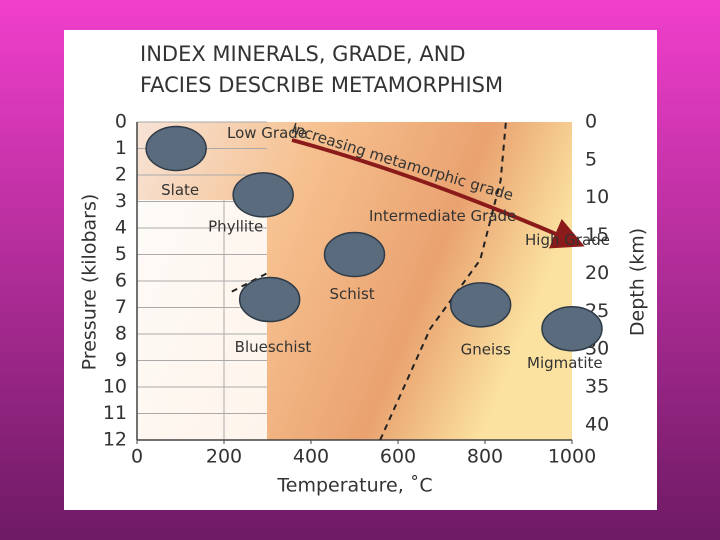 The image size is (720, 540). I want to click on annotation-text: High Grade, so click(567, 240).